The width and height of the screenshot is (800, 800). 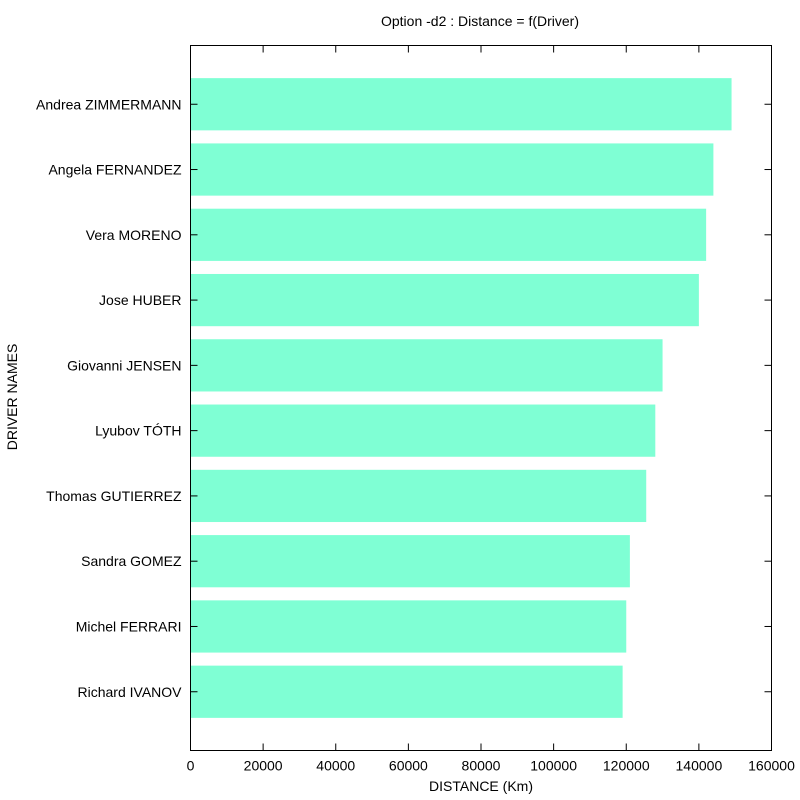 I want to click on y-tick-label: Thomas GUTIERREZ, so click(x=114, y=496).